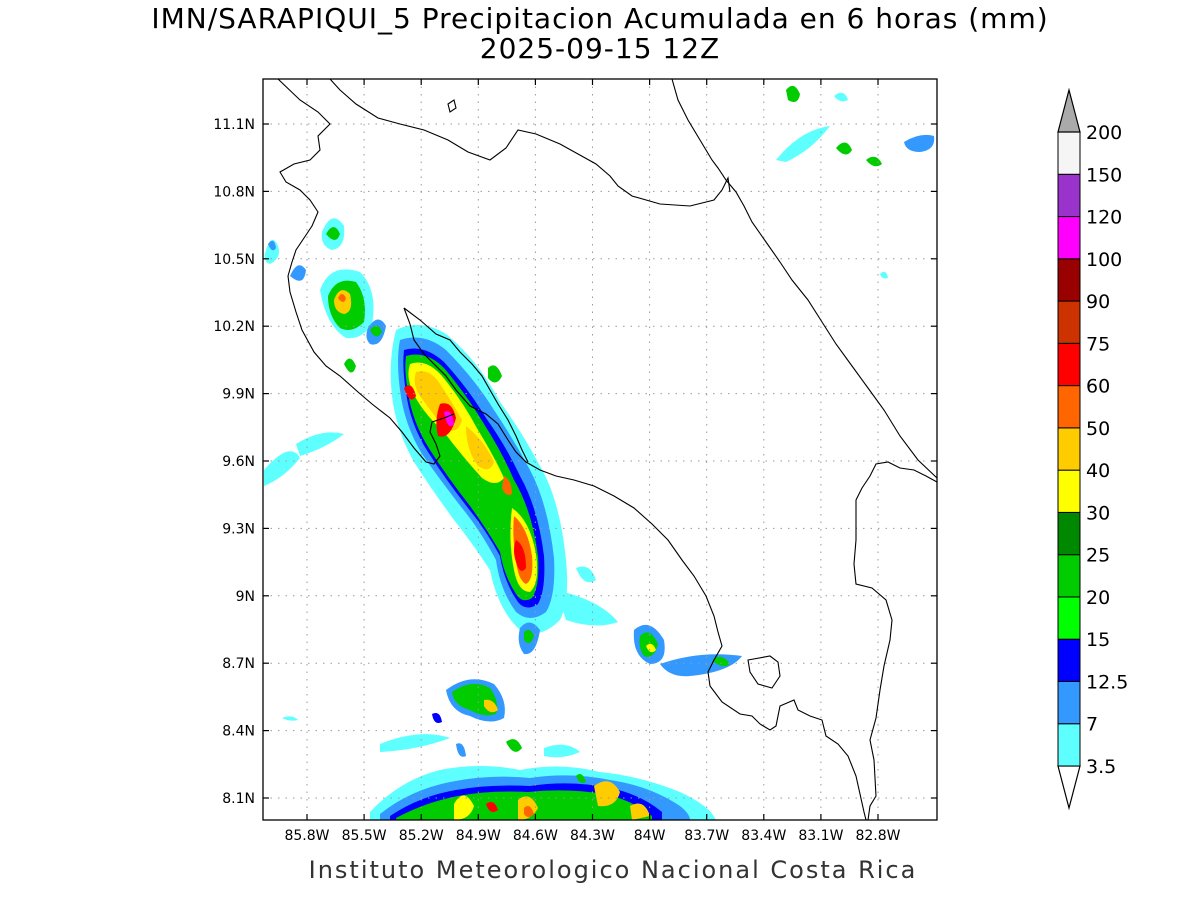 This screenshot has width=1200, height=900. I want to click on legend-label: 50, so click(1098, 429).